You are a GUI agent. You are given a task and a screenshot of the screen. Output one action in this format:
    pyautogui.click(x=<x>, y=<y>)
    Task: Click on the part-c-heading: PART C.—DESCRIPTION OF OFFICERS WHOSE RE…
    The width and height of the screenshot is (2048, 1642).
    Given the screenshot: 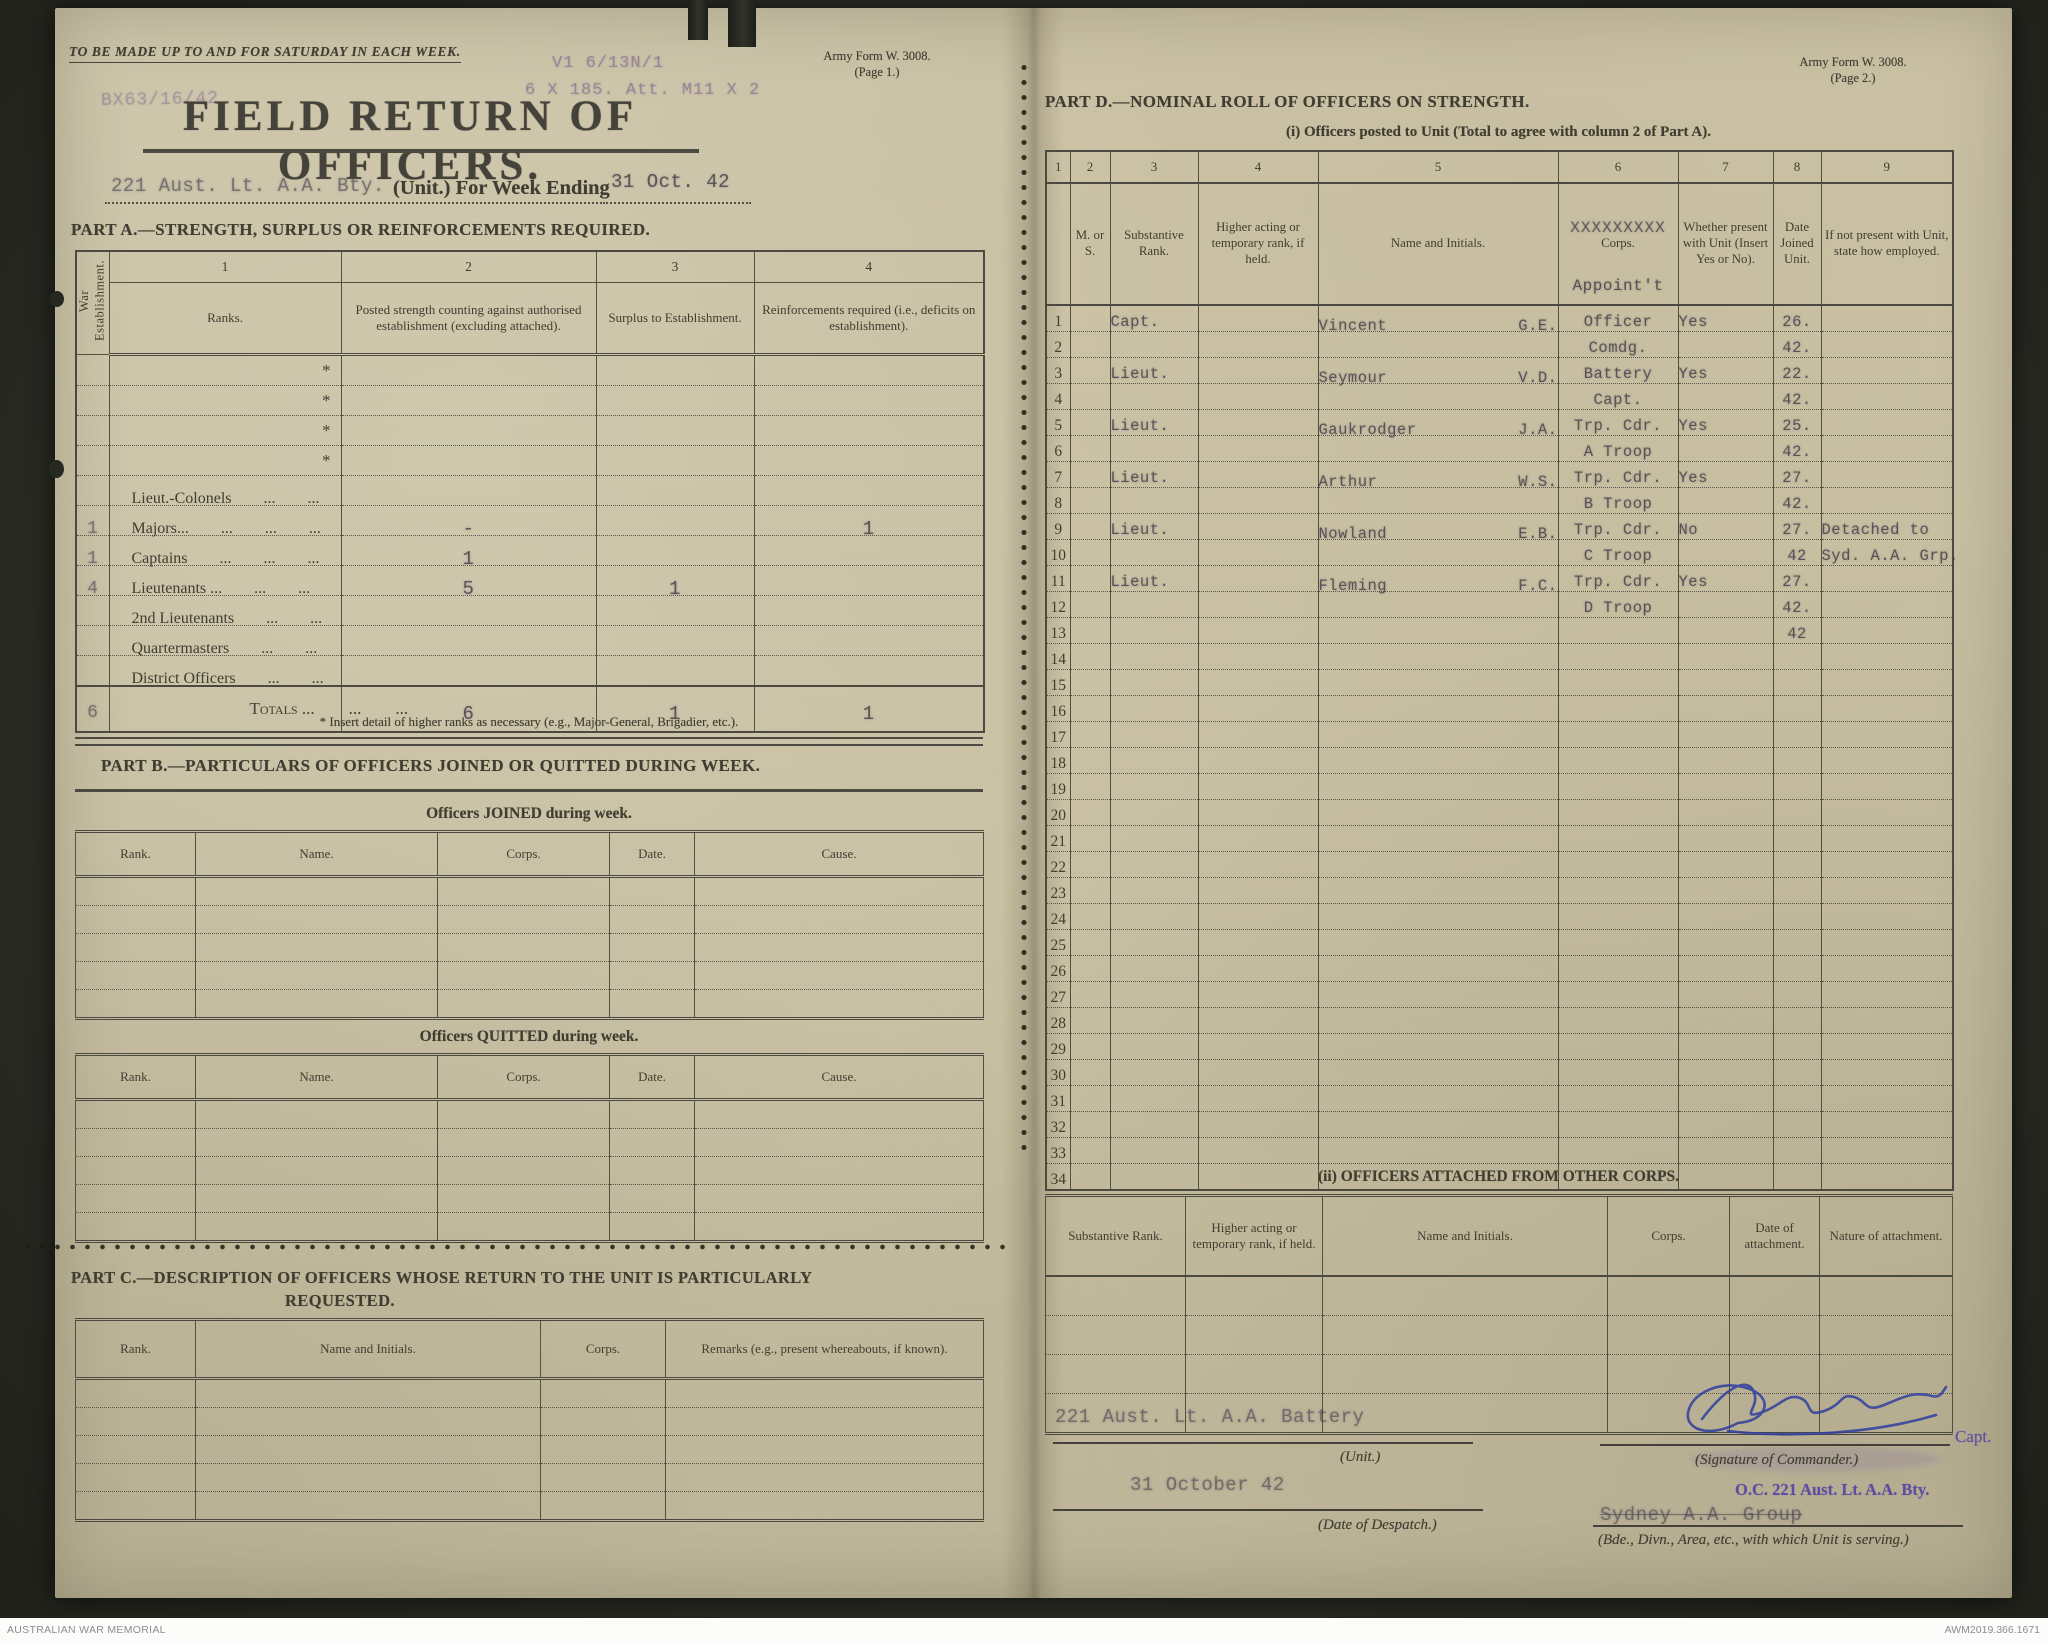 What is the action you would take?
    pyautogui.click(x=442, y=1277)
    